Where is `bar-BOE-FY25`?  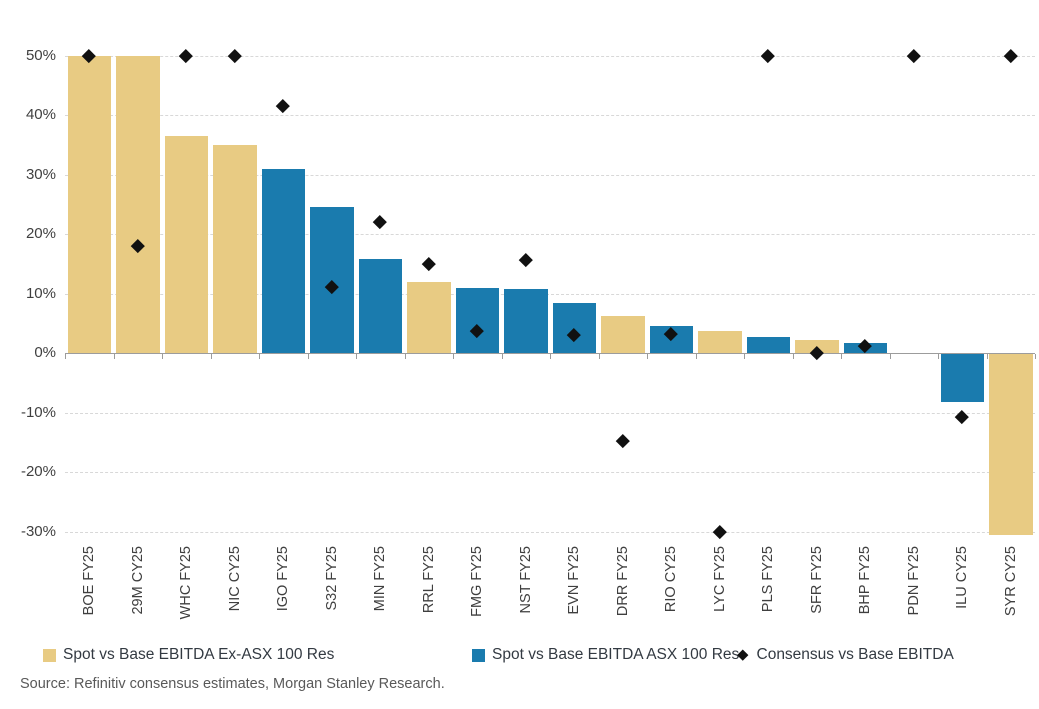 bar-BOE-FY25 is located at coordinates (89, 204).